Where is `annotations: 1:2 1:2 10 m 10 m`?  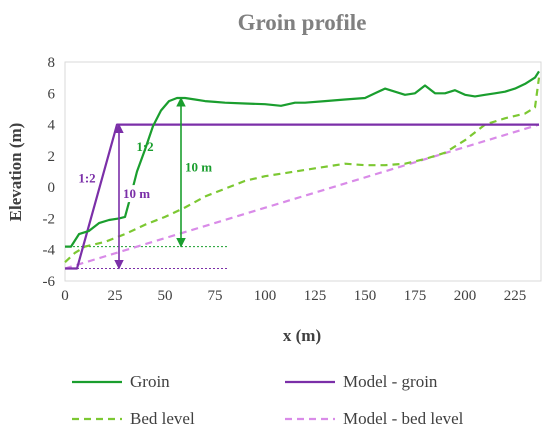
annotations: 1:2 1:2 10 m 10 m is located at coordinates (146, 171).